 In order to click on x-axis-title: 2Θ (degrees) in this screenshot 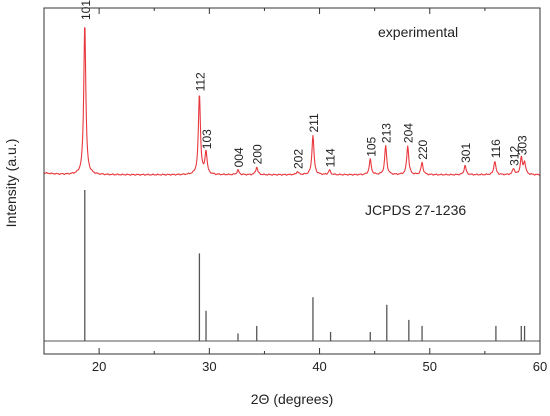, I will do `click(292, 399)`.